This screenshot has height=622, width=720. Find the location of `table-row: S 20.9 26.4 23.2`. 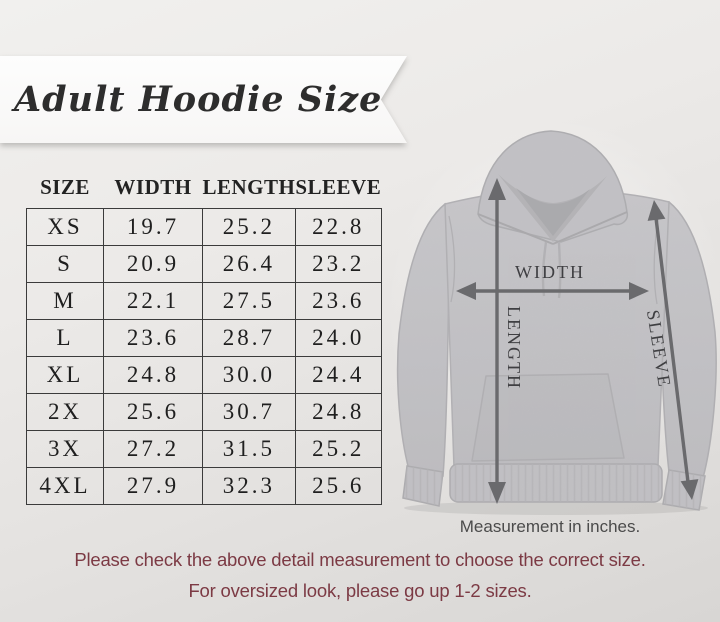

table-row: S 20.9 26.4 23.2 is located at coordinates (204, 264).